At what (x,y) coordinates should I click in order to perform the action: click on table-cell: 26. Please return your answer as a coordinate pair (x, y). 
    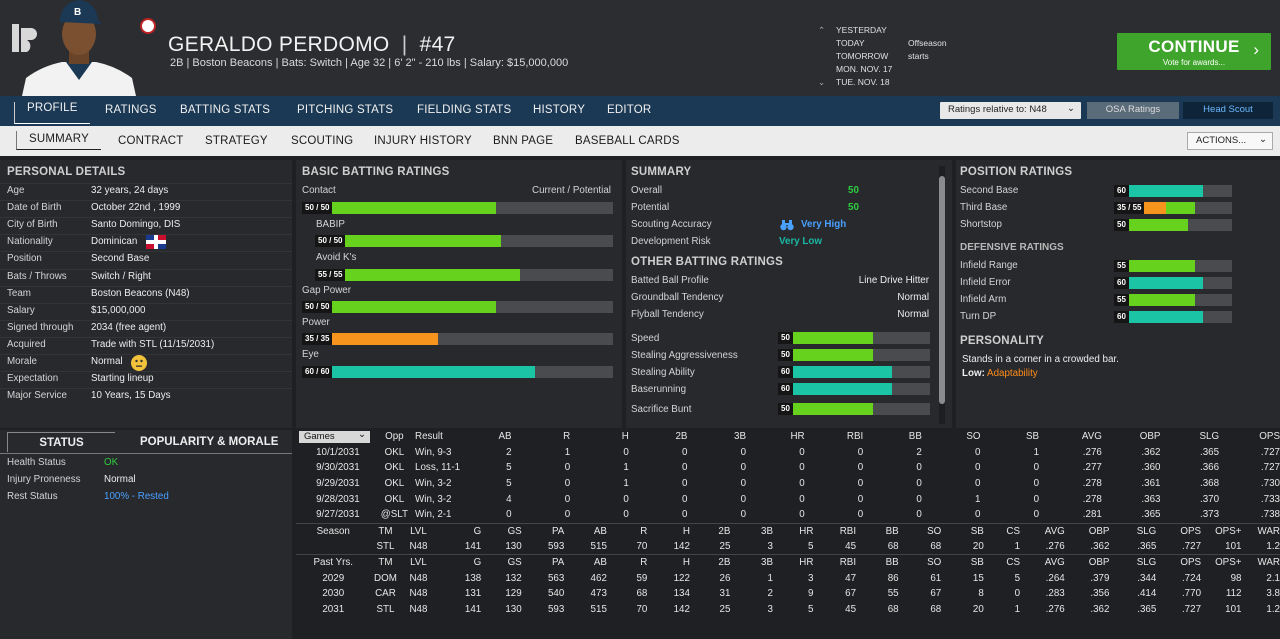
    Looking at the image, I should click on (725, 578).